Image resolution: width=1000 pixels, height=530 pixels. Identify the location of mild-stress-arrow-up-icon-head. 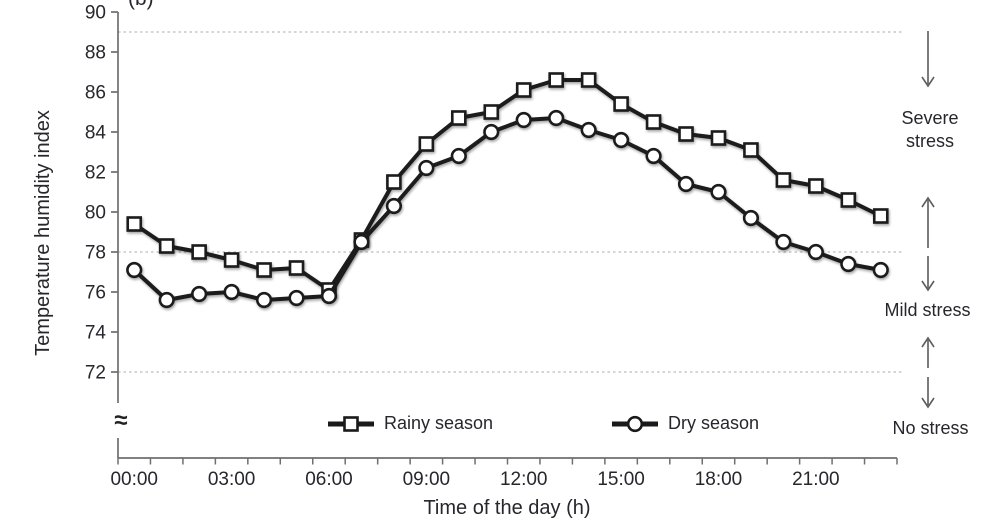
(928, 202).